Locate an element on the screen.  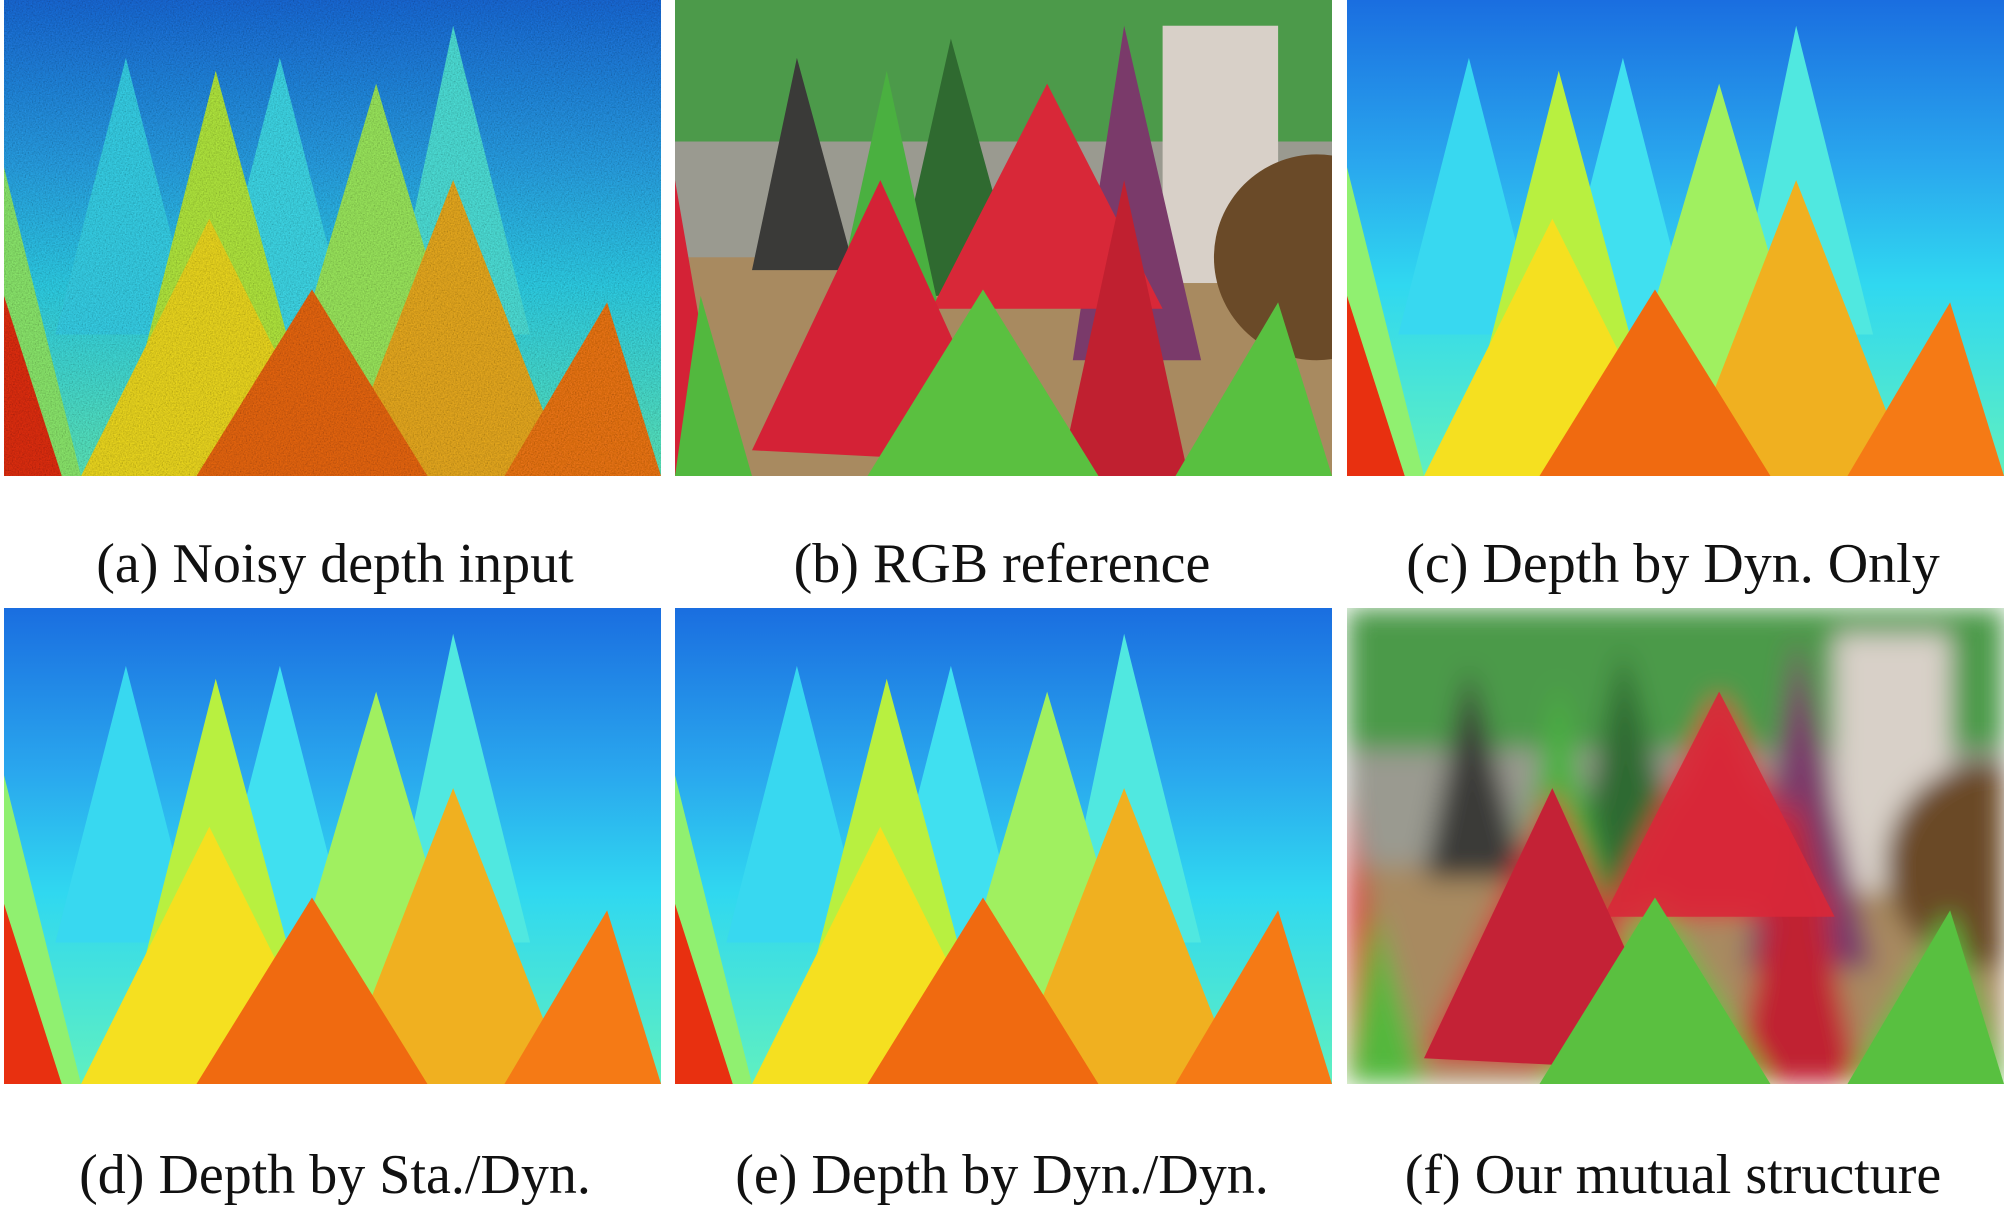
depth-dyn-dyn-image is located at coordinates (1003, 846).